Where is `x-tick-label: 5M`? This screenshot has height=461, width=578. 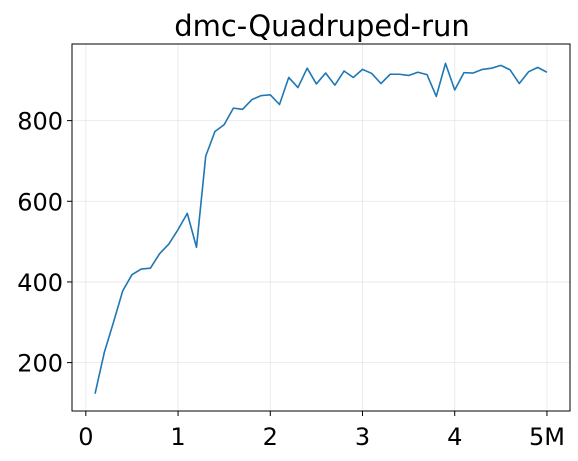
x-tick-label: 5M is located at coordinates (547, 437).